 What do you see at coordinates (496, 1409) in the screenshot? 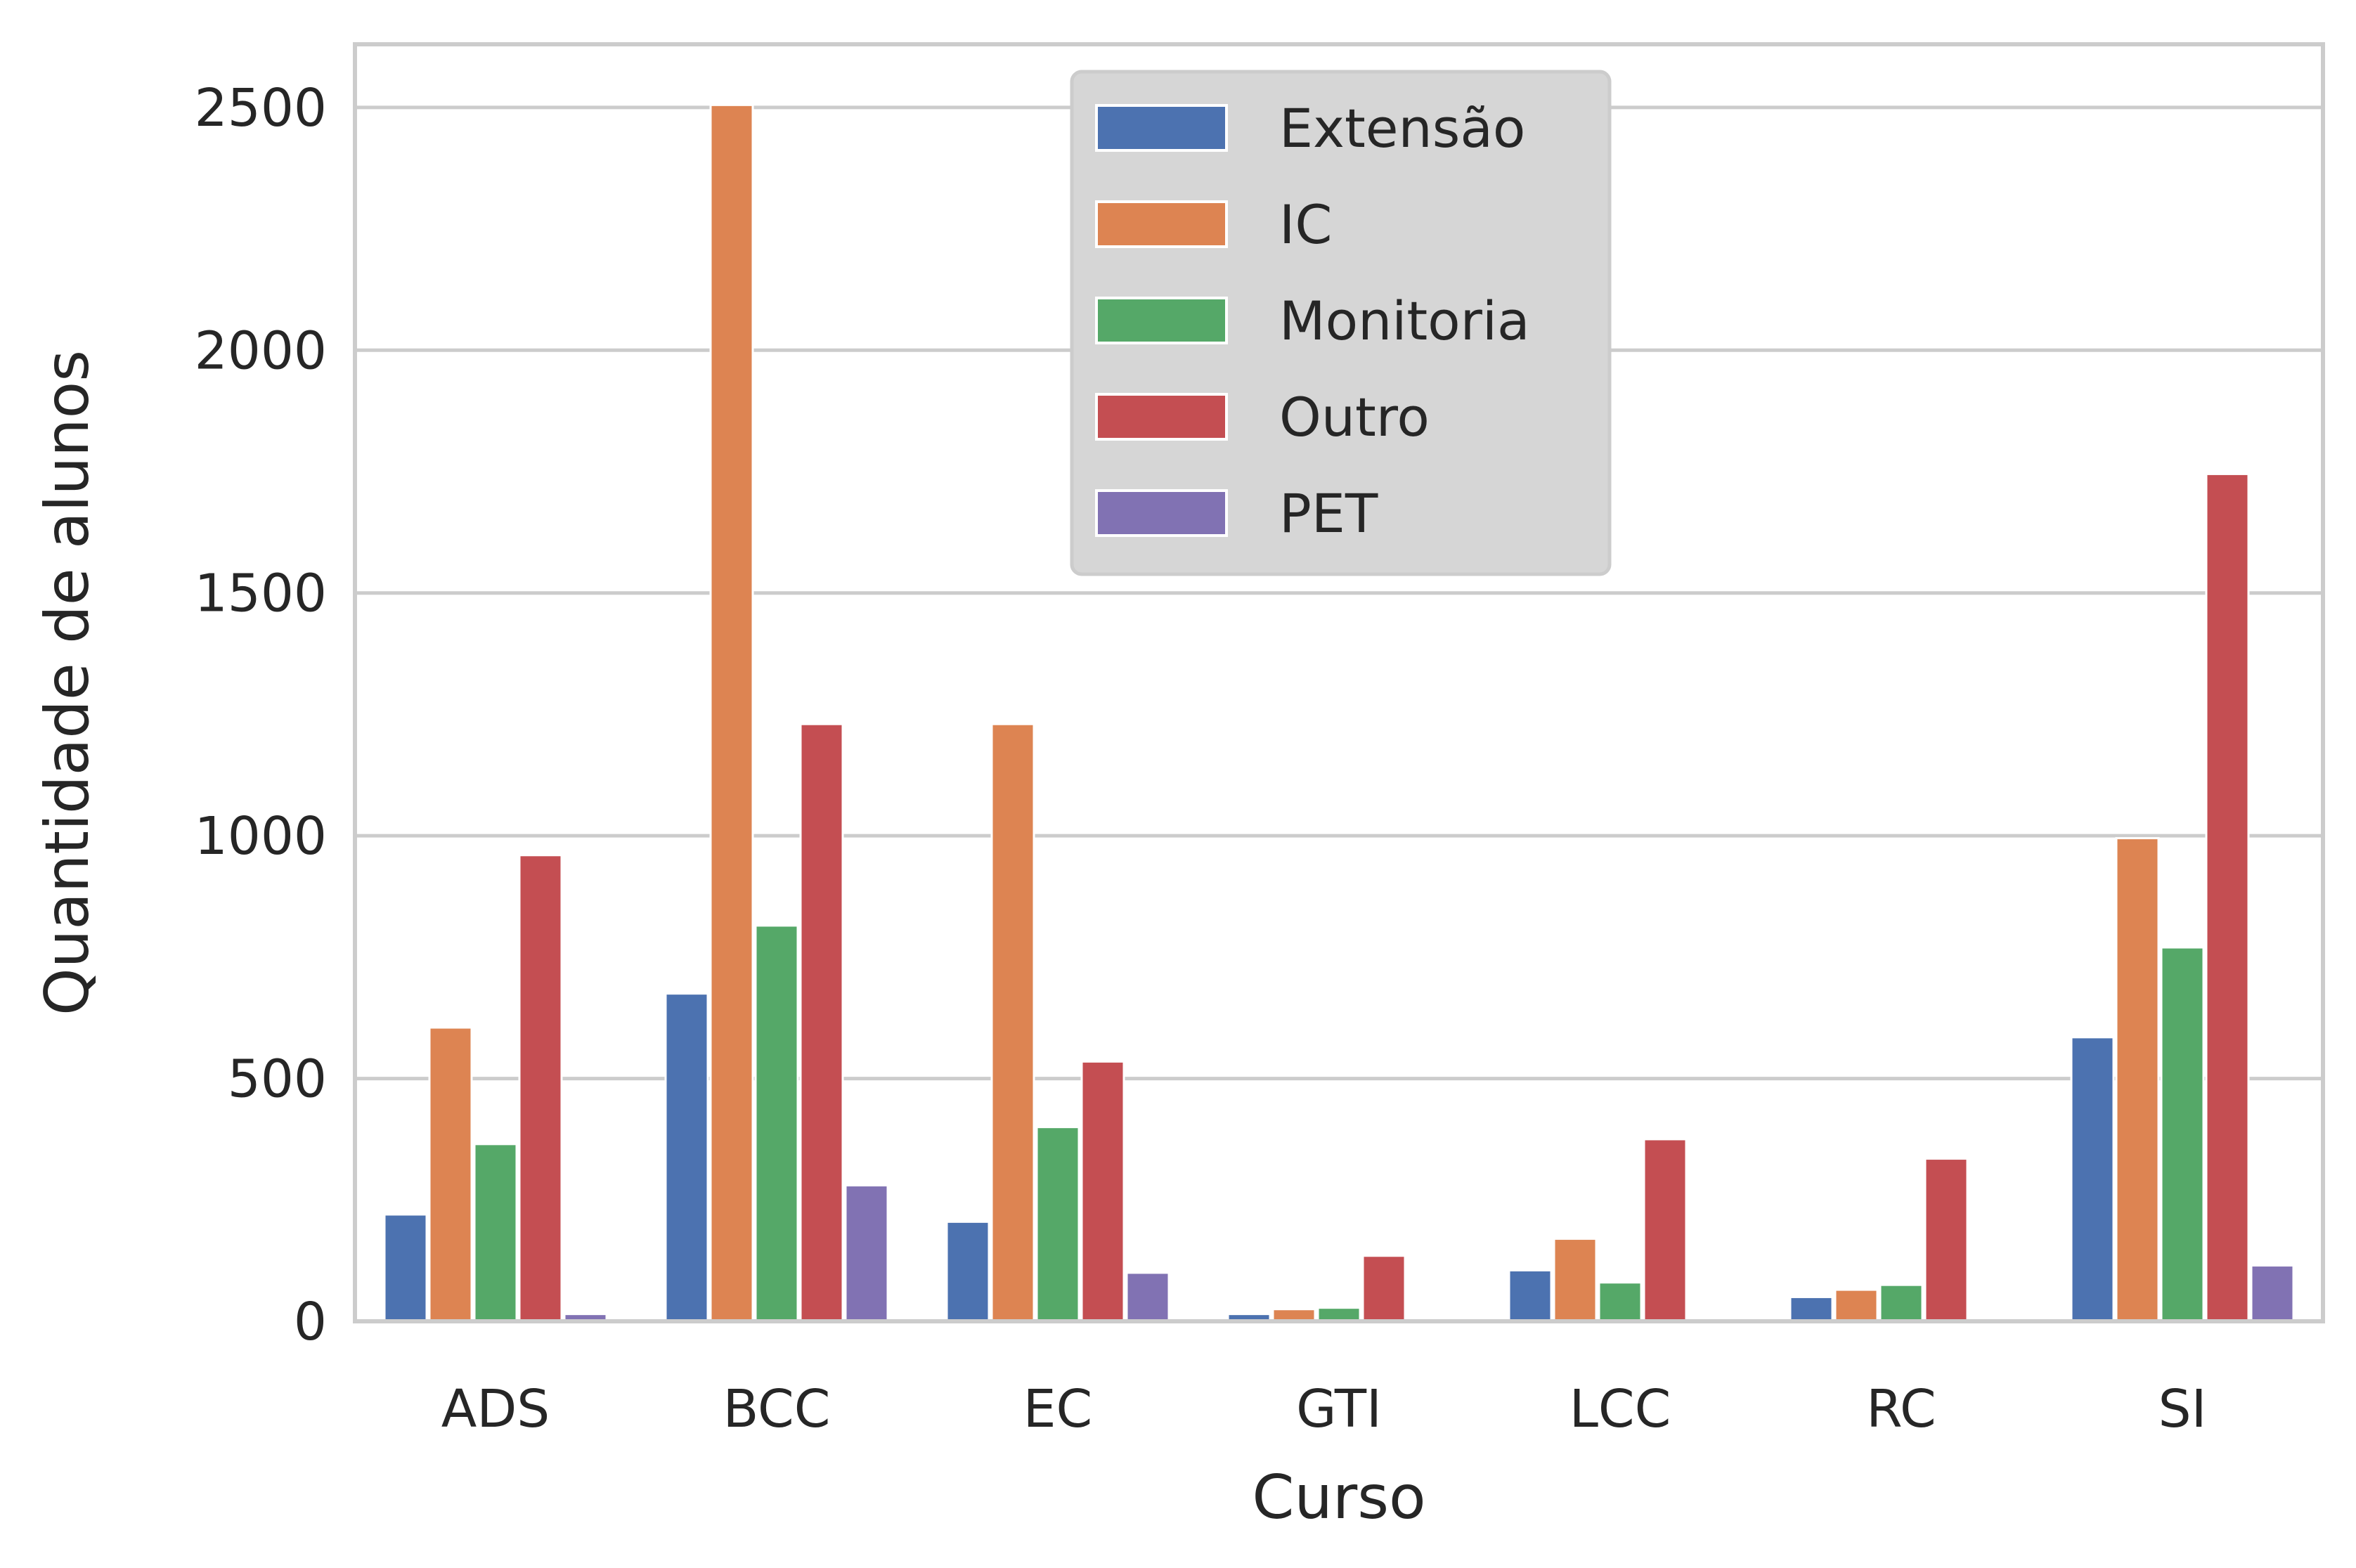
I see `x-tick-label: ADS` at bounding box center [496, 1409].